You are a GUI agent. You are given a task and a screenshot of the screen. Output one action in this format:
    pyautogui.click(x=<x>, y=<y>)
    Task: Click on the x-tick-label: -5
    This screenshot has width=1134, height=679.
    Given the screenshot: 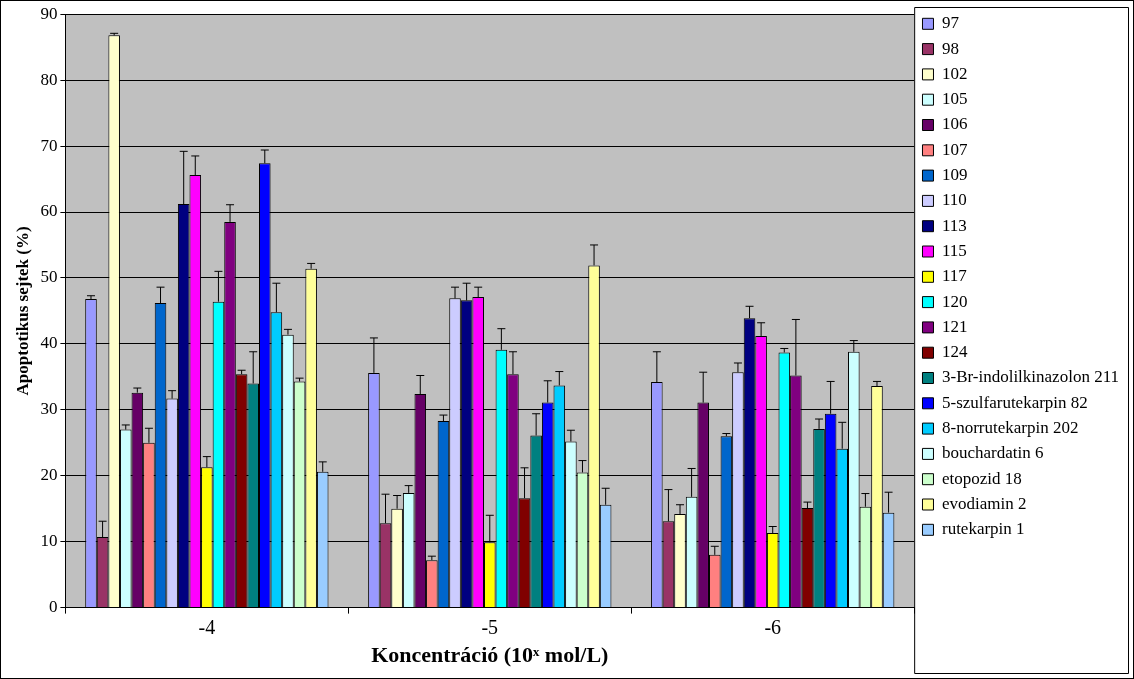 What is the action you would take?
    pyautogui.click(x=490, y=626)
    